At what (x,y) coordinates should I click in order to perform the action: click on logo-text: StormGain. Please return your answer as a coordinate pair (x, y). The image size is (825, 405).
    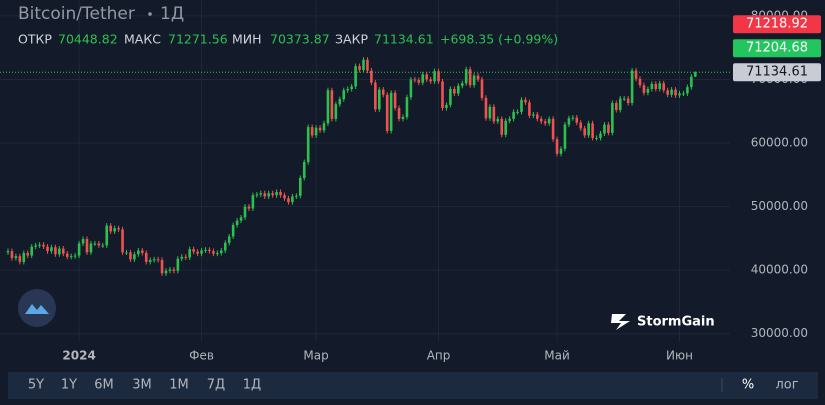
    Looking at the image, I should click on (676, 322).